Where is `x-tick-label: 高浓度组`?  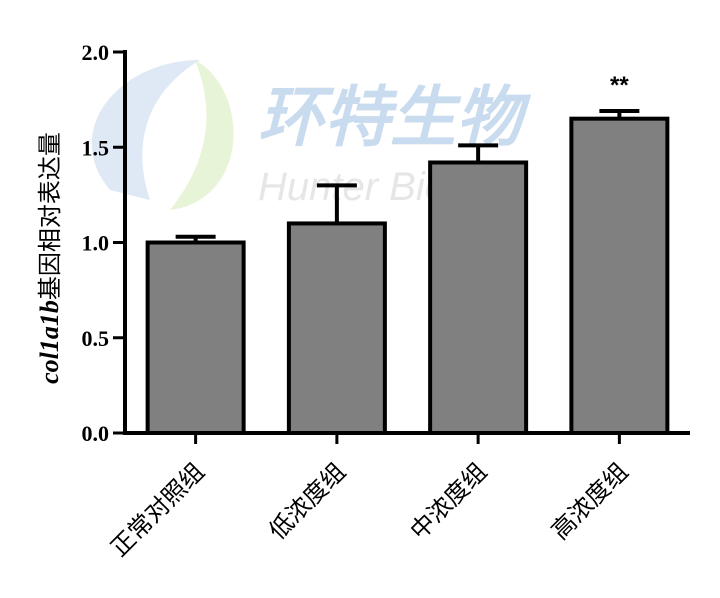
x-tick-label: 高浓度组 is located at coordinates (590, 501).